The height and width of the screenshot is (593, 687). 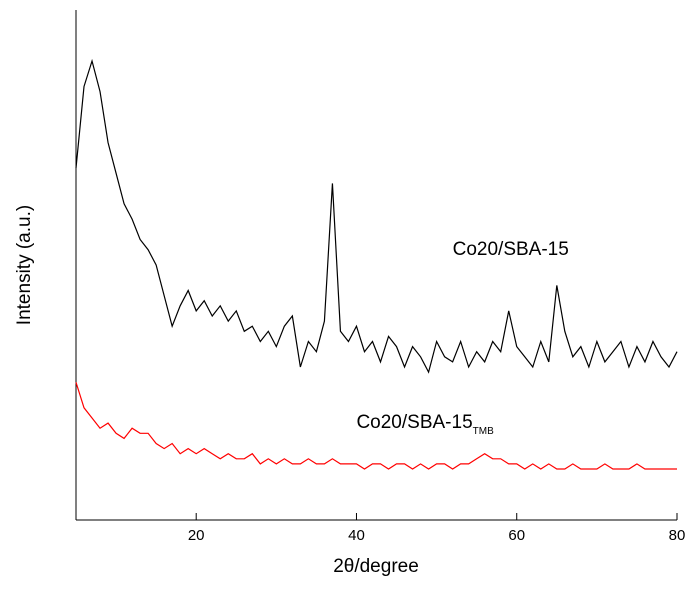 What do you see at coordinates (376, 566) in the screenshot?
I see `x-axis-label: 2θ/degree` at bounding box center [376, 566].